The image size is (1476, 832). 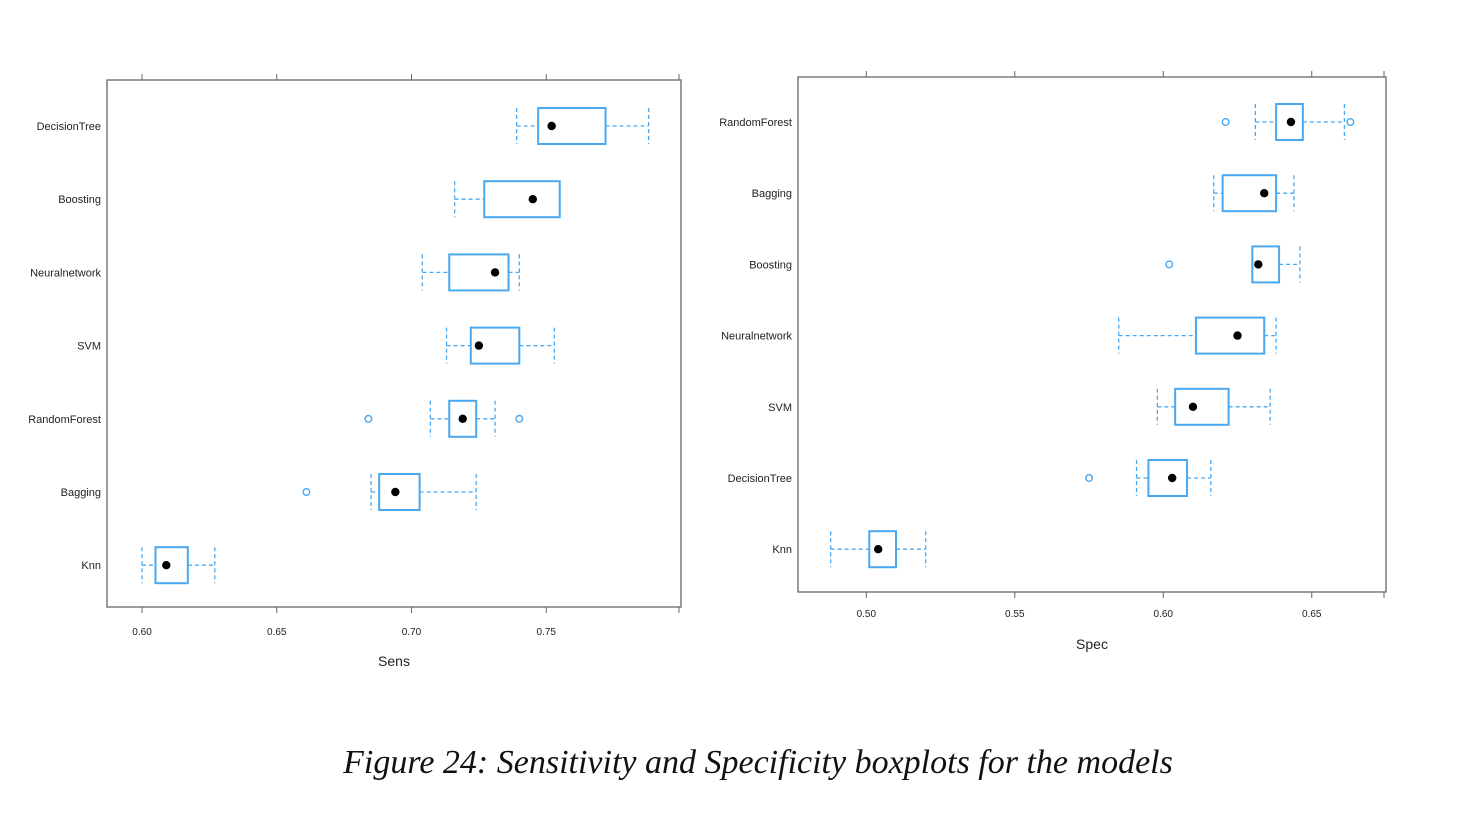 What do you see at coordinates (1015, 614) in the screenshot?
I see `x-tick-label: 0.55` at bounding box center [1015, 614].